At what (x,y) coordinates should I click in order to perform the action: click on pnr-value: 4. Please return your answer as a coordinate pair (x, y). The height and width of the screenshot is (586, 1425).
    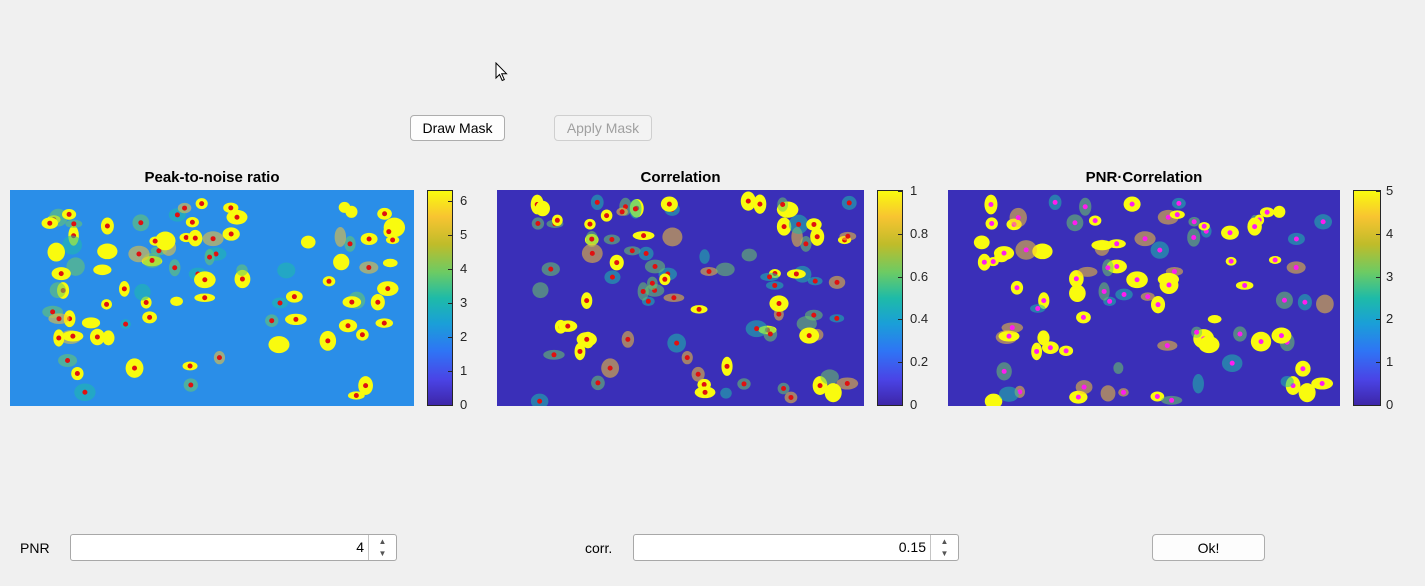
    Looking at the image, I should click on (360, 547).